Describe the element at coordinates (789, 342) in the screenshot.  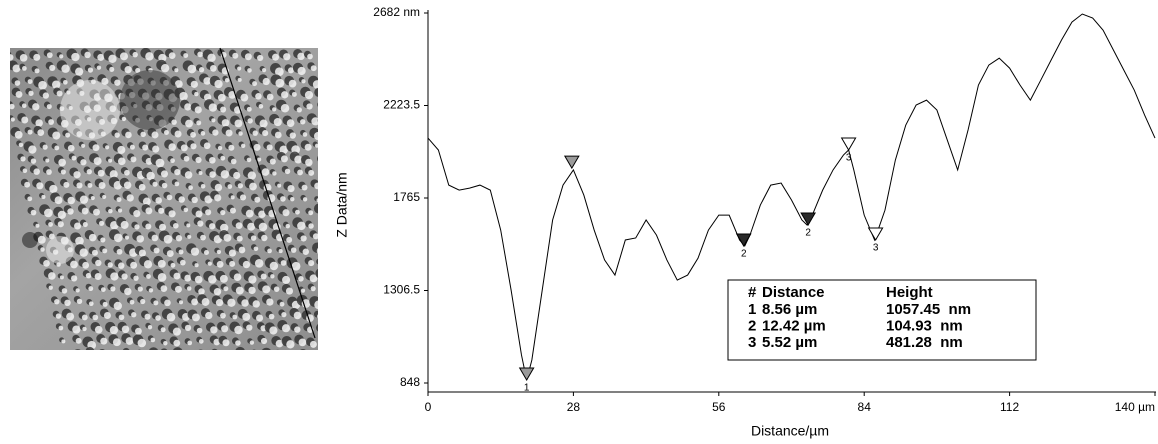
I see `table-cell: 5.52 µm` at that location.